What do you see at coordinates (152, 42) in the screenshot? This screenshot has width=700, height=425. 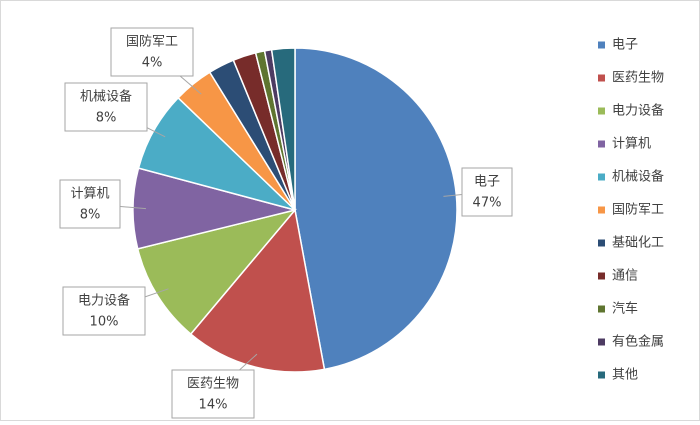 I see `data-label-name: 国防军工` at bounding box center [152, 42].